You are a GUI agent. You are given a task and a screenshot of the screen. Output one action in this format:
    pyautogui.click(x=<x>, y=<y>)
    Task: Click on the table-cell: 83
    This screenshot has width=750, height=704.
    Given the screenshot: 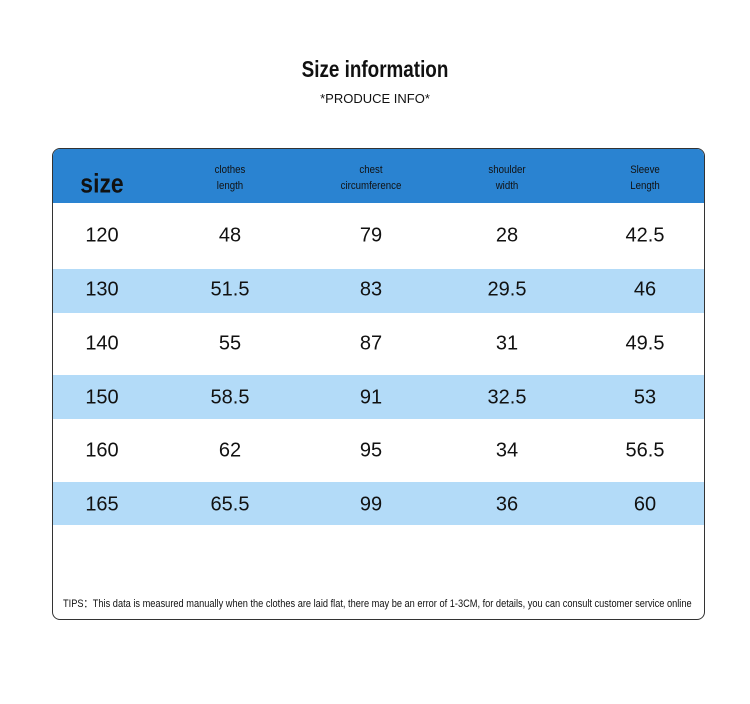 What is the action you would take?
    pyautogui.click(x=371, y=289)
    